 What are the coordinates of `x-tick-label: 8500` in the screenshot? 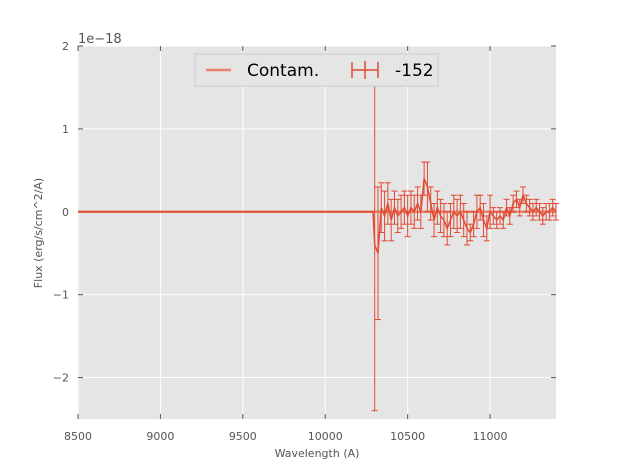 It's located at (78, 436).